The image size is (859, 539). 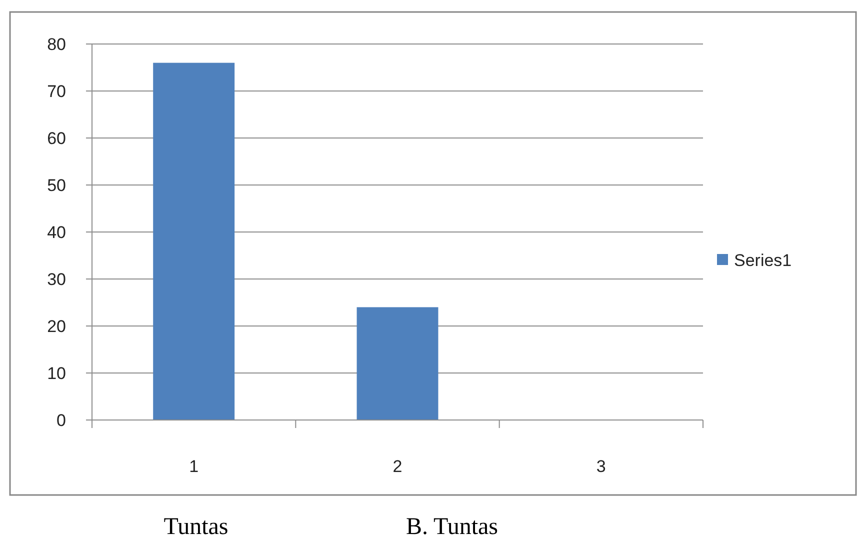 I want to click on y-tick-label: 60, so click(x=56, y=138).